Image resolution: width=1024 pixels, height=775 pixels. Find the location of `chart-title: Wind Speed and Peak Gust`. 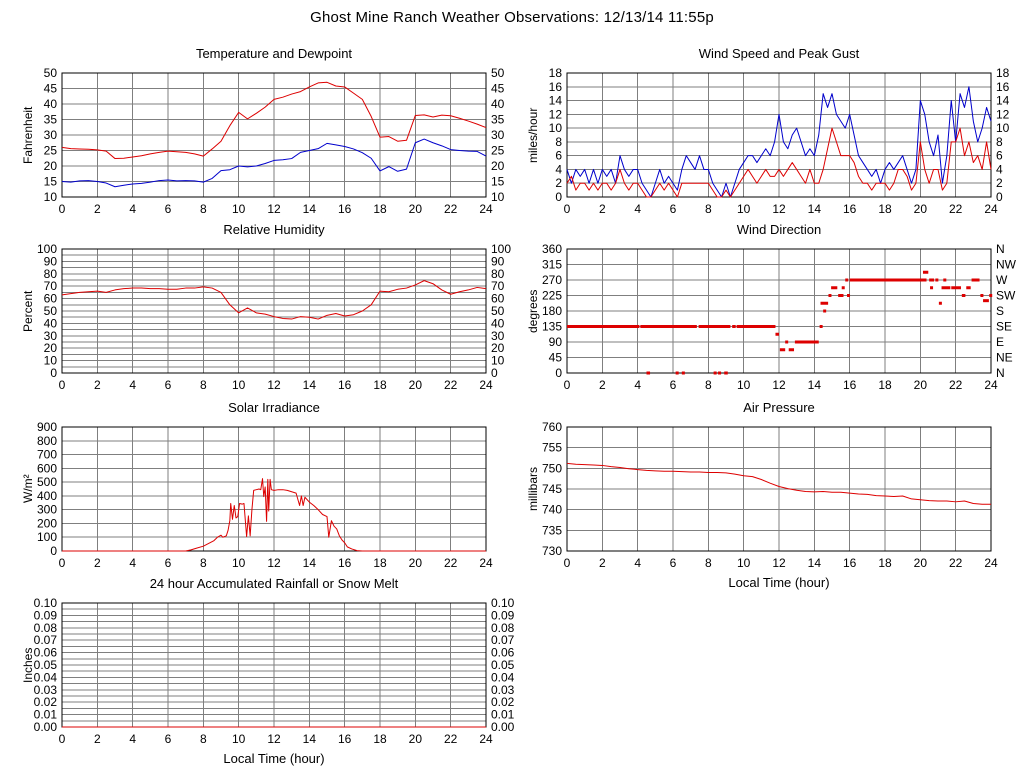

chart-title: Wind Speed and Peak Gust is located at coordinates (779, 53).